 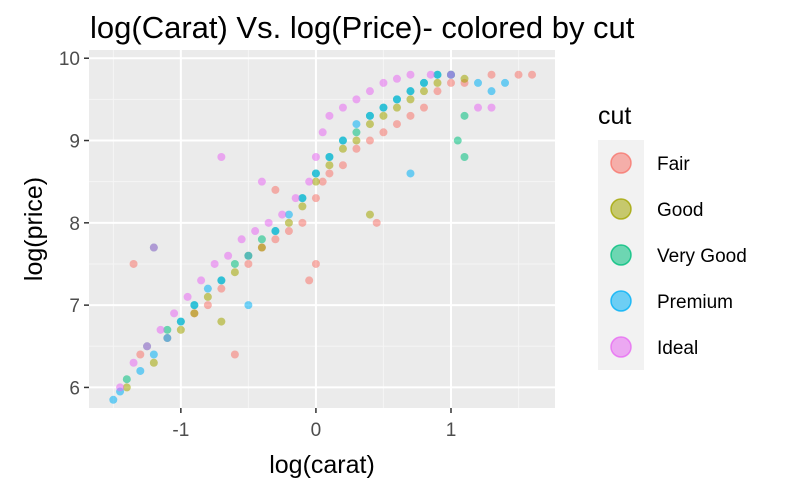 I want to click on y-tick-label: 7, so click(x=74, y=306).